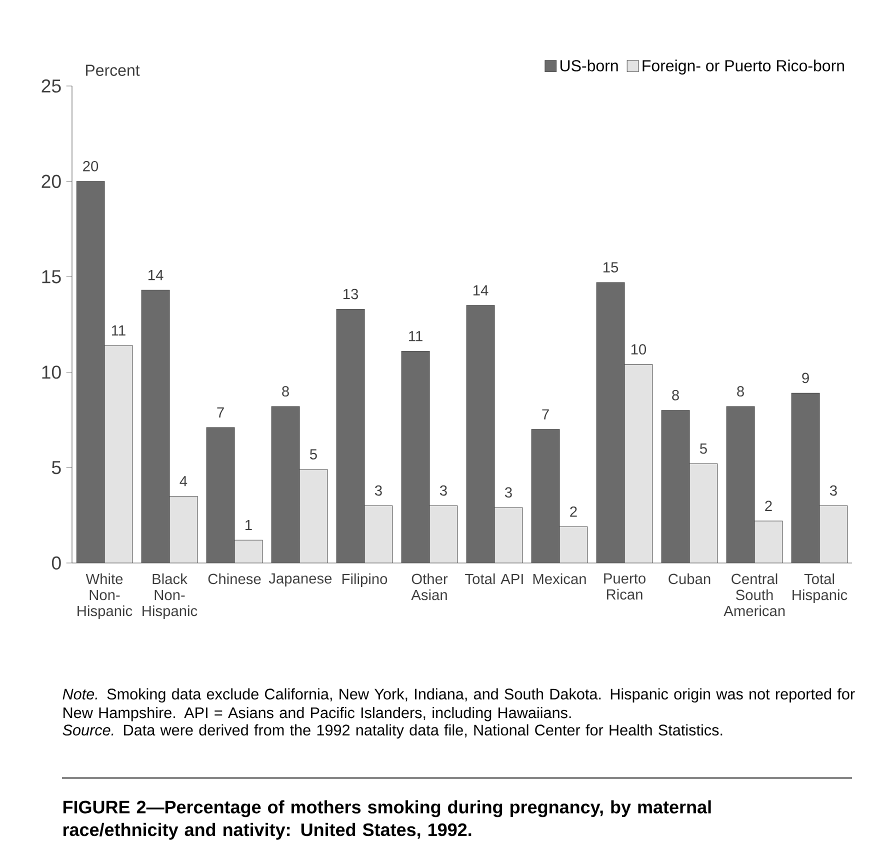 Image resolution: width=877 pixels, height=843 pixels. What do you see at coordinates (184, 481) in the screenshot?
I see `data-label: 4` at bounding box center [184, 481].